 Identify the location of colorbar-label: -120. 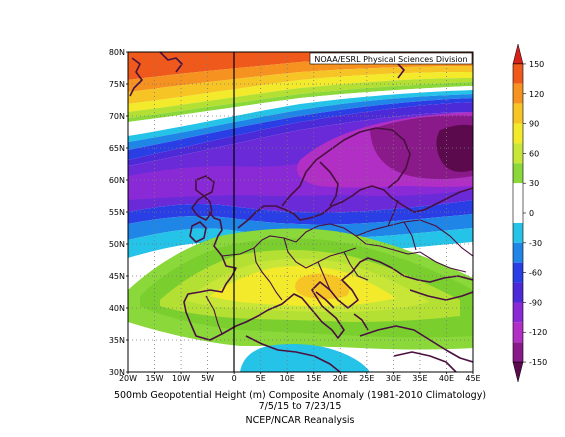
(538, 332).